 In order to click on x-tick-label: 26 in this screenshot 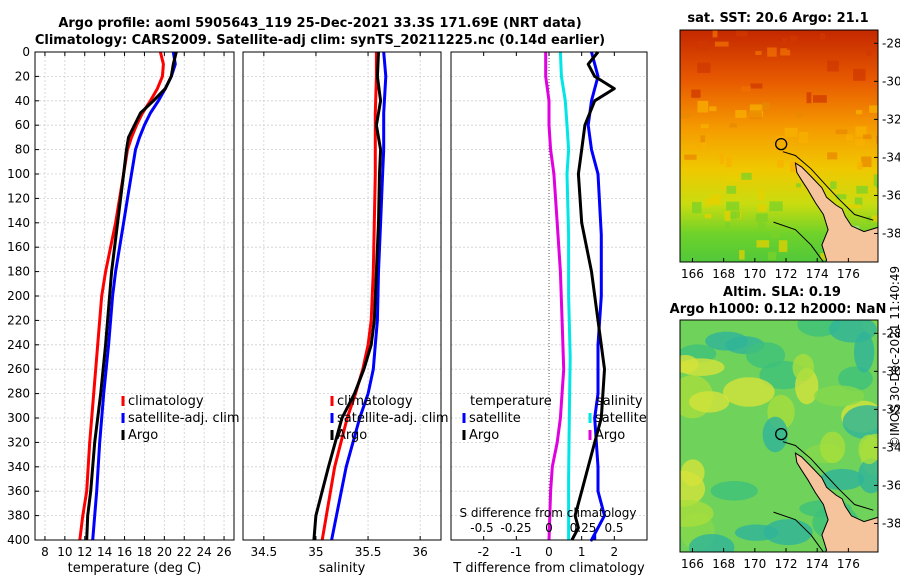, I will do `click(223, 552)`.